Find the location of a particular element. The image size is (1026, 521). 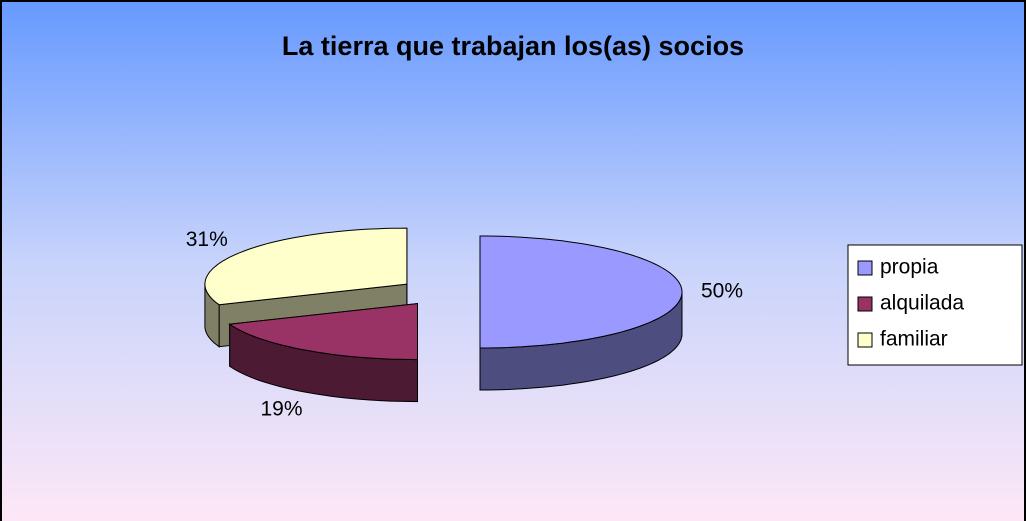

legend is located at coordinates (935, 305).